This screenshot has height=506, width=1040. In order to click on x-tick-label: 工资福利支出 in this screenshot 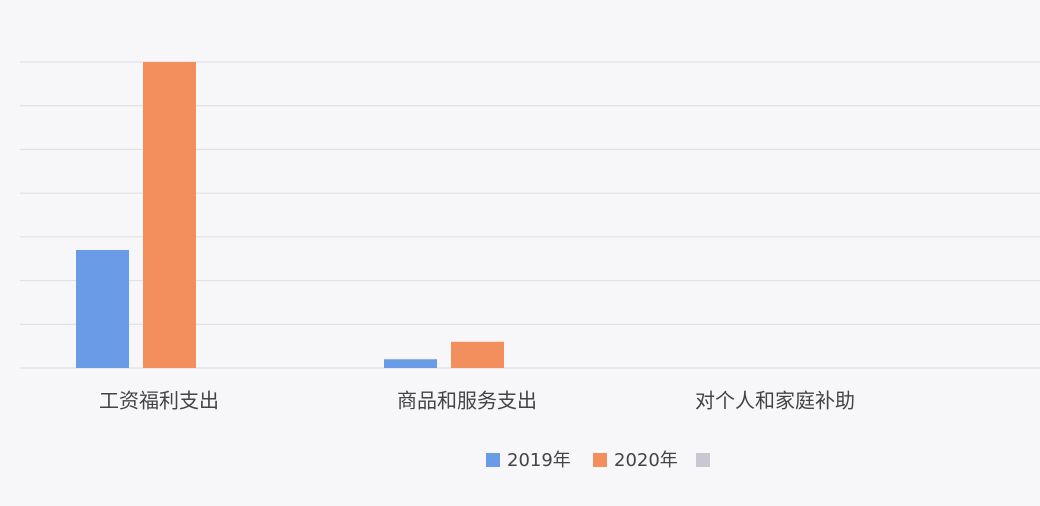, I will do `click(159, 401)`.